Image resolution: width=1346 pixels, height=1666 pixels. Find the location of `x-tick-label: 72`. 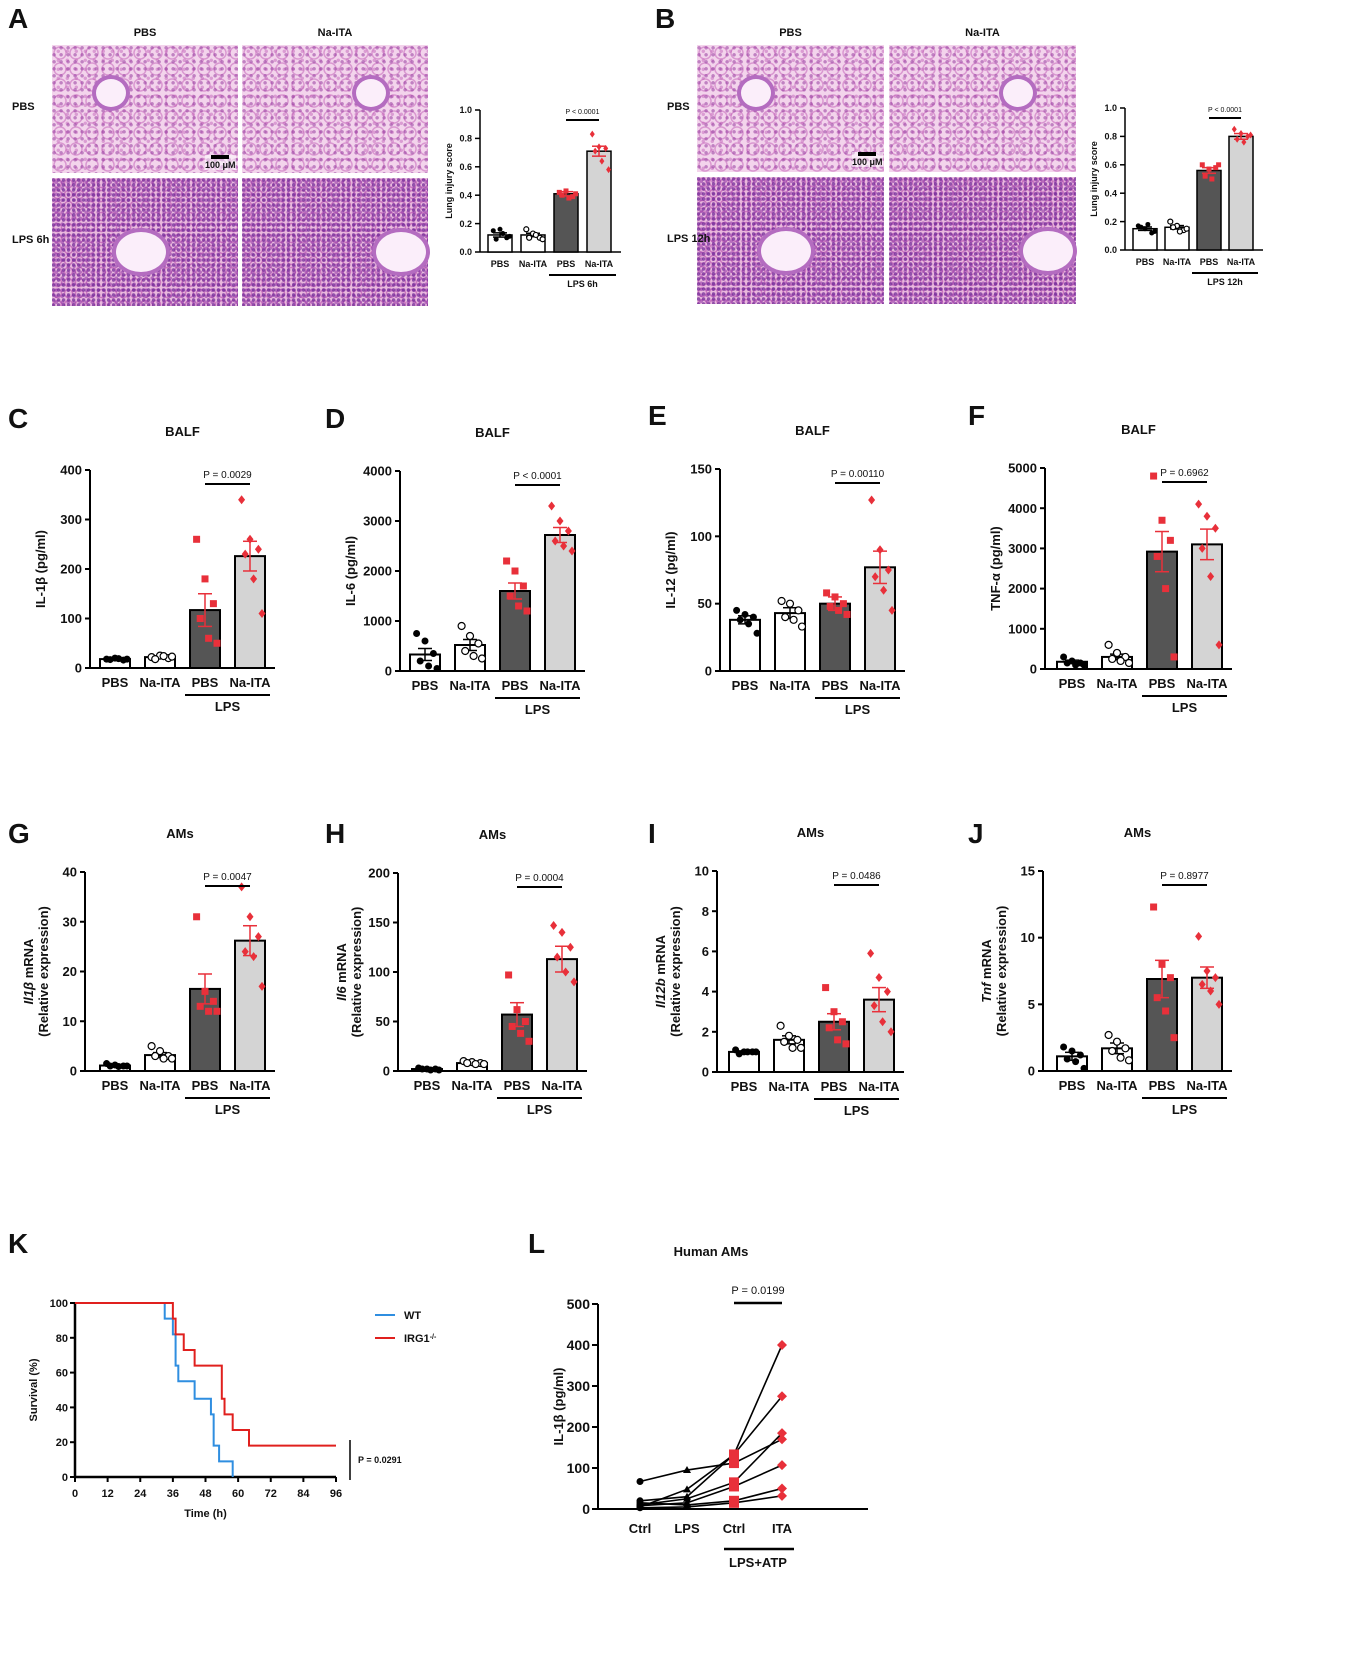

x-tick-label: 72 is located at coordinates (271, 1494).